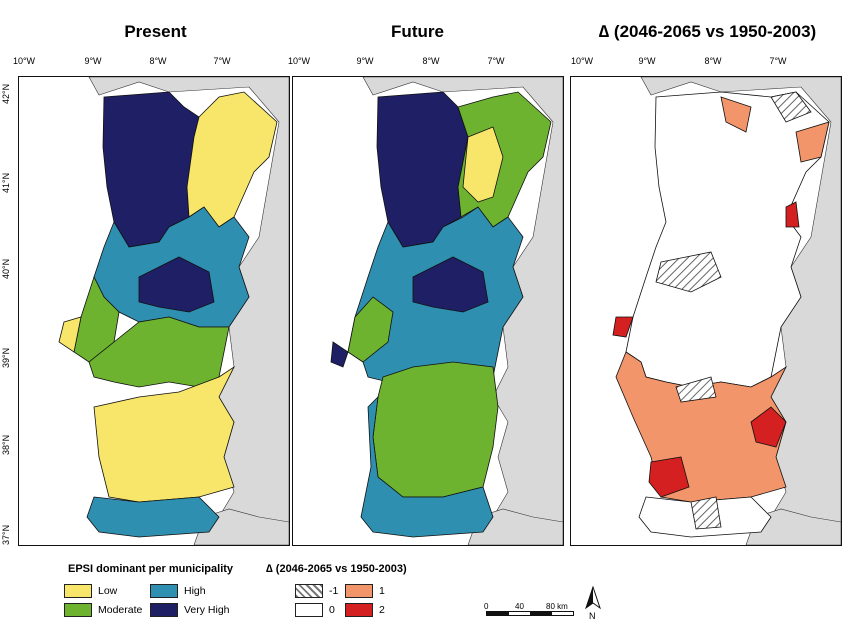 The height and width of the screenshot is (626, 850). Describe the element at coordinates (108, 591) in the screenshot. I see `legend-label-low: Low` at that location.